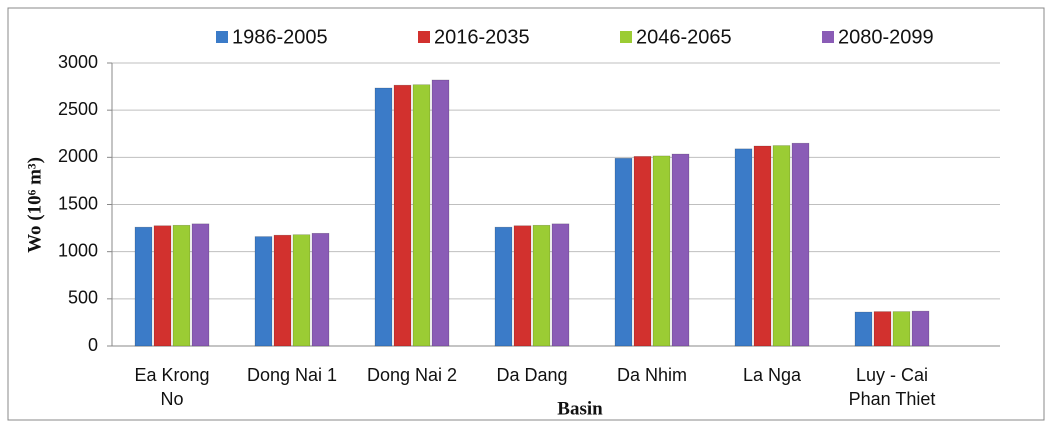 Image resolution: width=1053 pixels, height=425 pixels. What do you see at coordinates (772, 375) in the screenshot?
I see `x-tick-label: La Nga` at bounding box center [772, 375].